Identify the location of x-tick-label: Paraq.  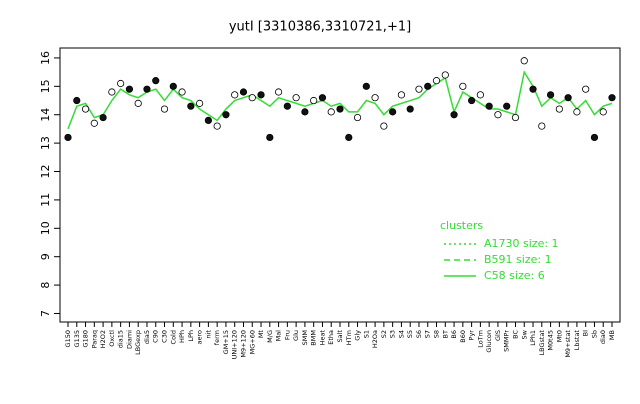
(94, 339).